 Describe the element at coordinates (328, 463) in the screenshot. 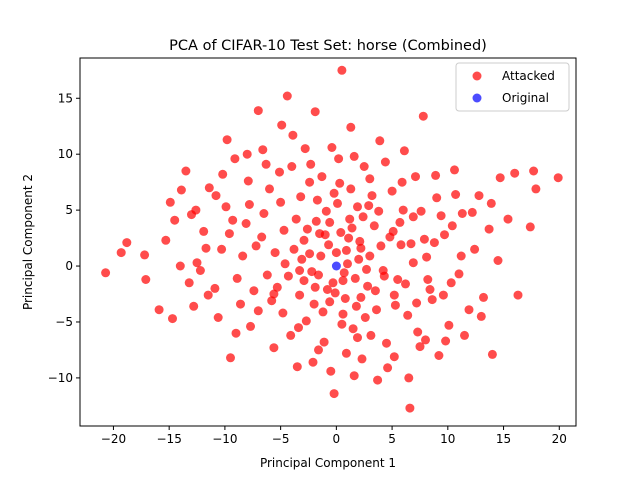

I see `x-axis-label: Principal Component 1` at that location.